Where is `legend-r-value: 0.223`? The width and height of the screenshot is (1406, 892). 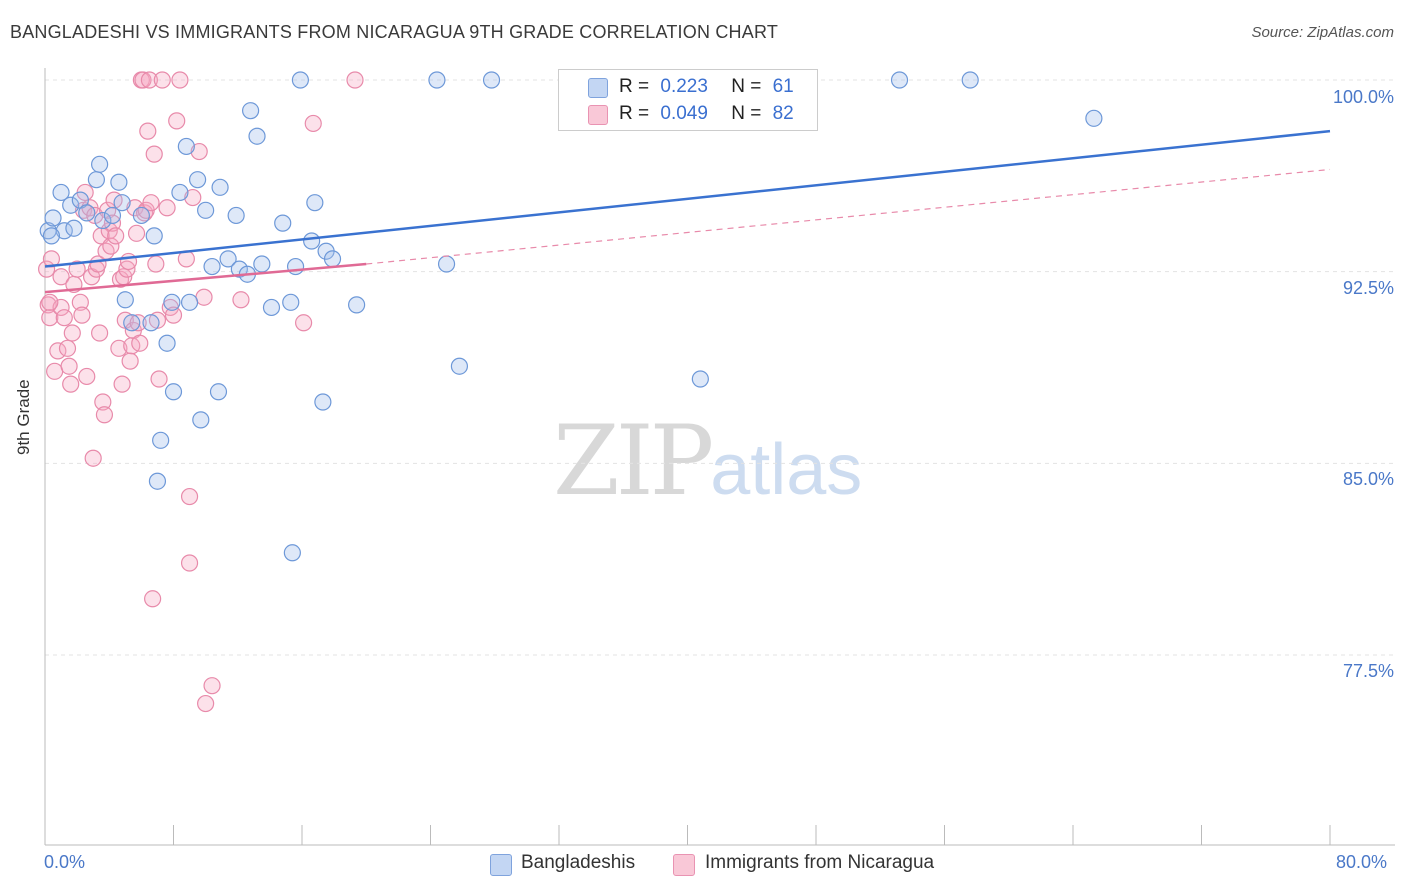
legend-r-value: 0.223 is located at coordinates (684, 86).